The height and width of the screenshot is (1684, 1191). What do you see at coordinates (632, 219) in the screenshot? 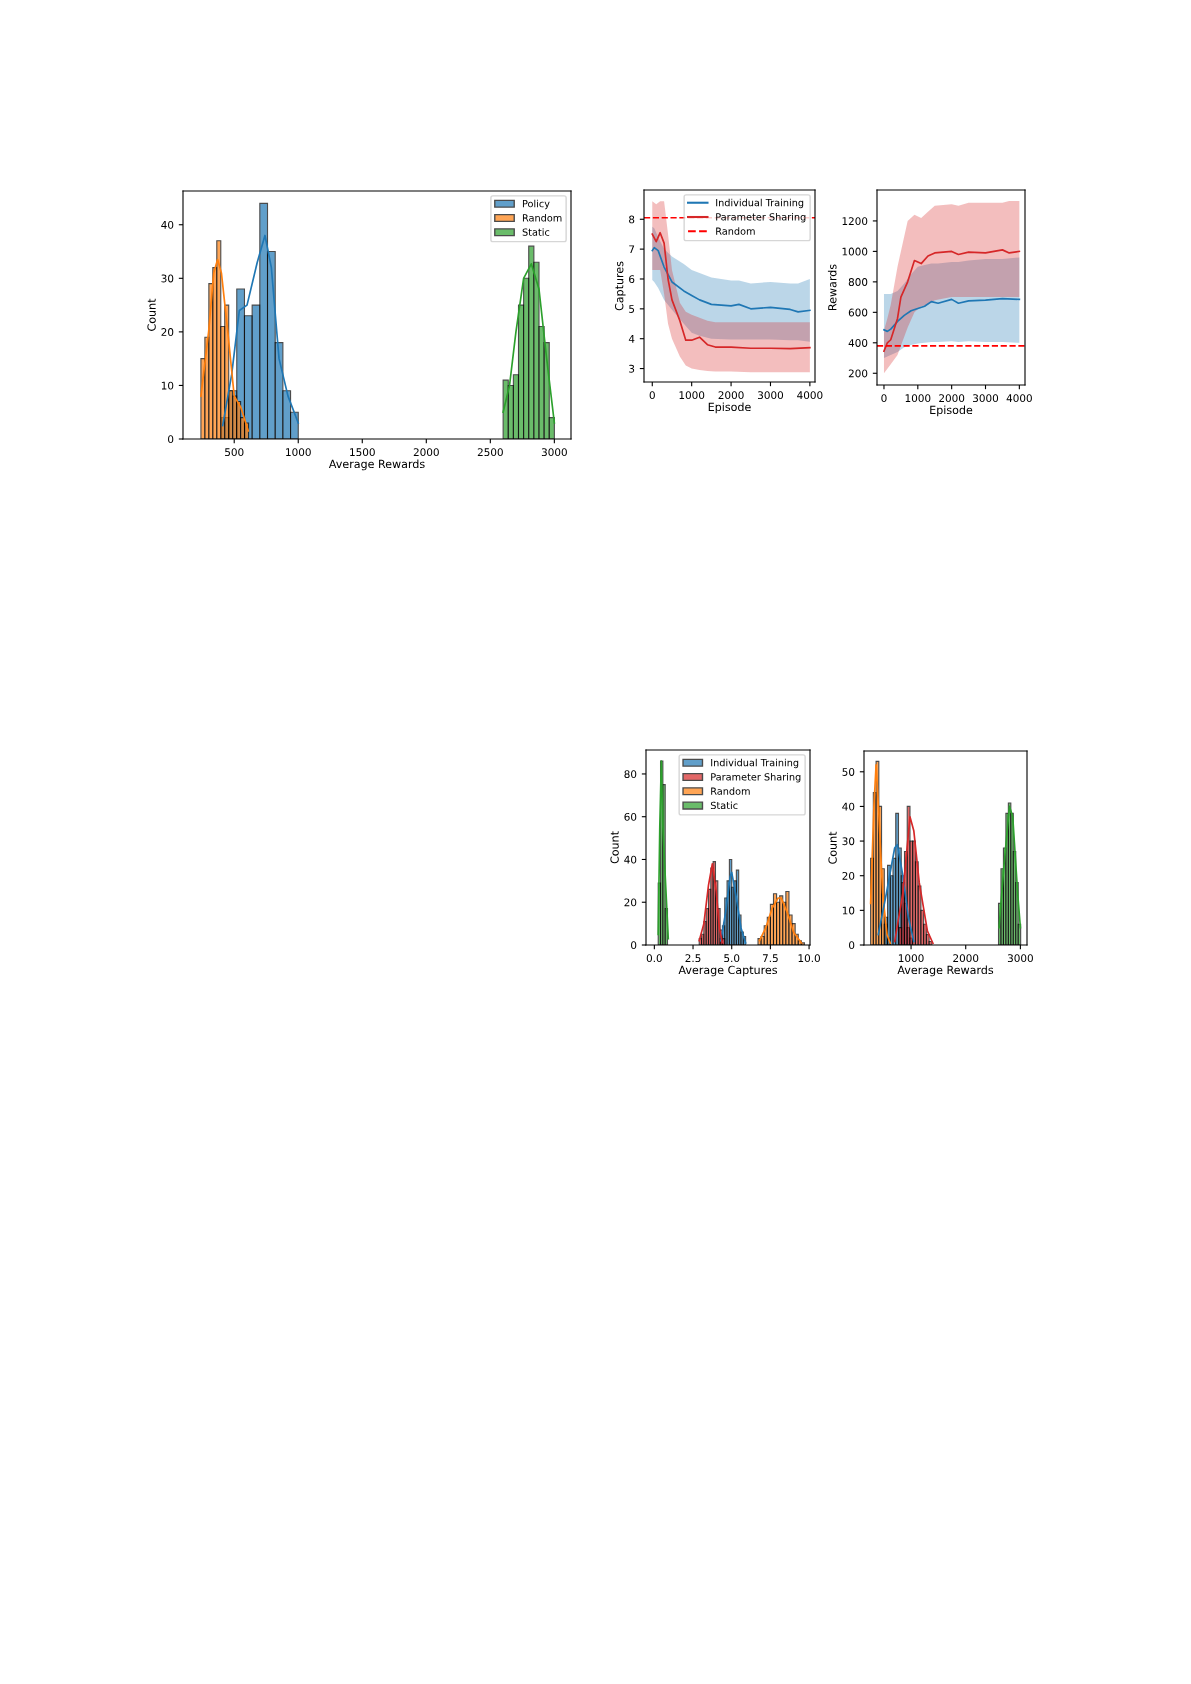
I see `y-tick-label: 8` at bounding box center [632, 219].